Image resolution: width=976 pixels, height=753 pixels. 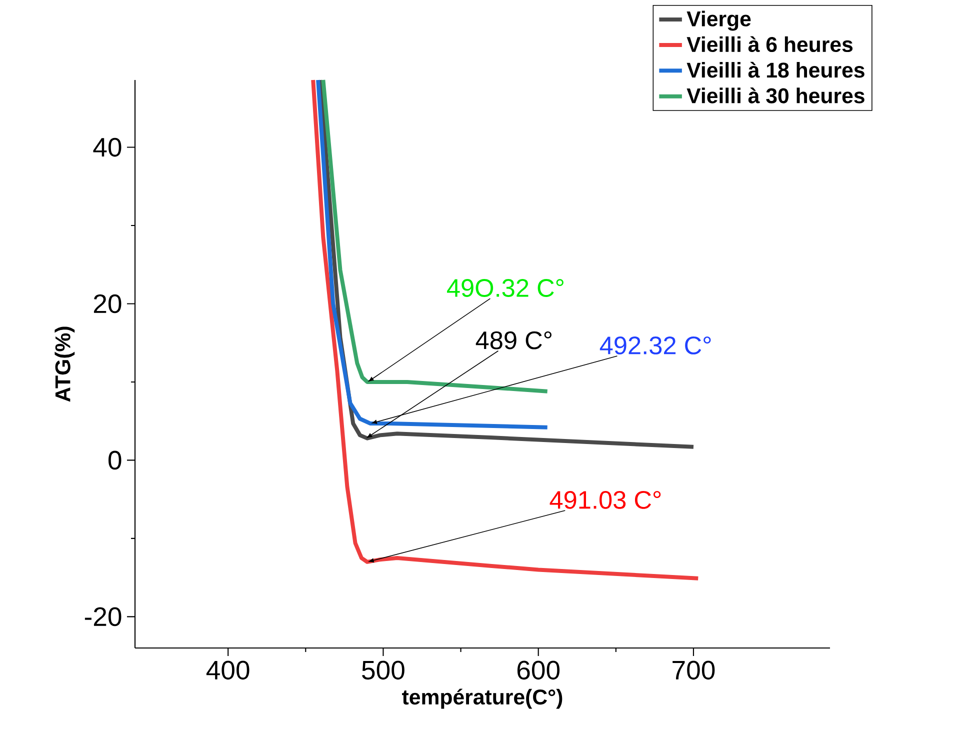 I want to click on x-axis-title: température(C°), so click(x=482, y=698).